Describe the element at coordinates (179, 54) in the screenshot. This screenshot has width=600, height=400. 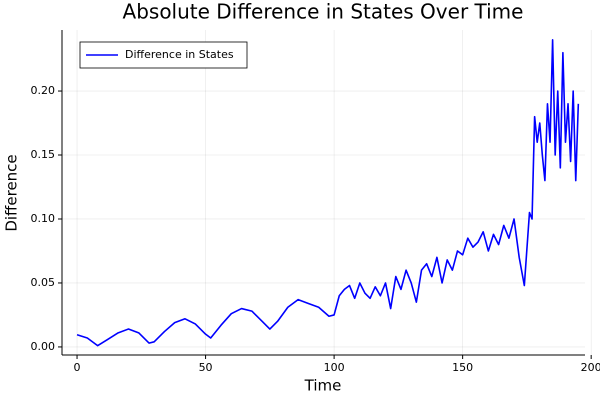
I see `legend-label: Difference in States` at that location.